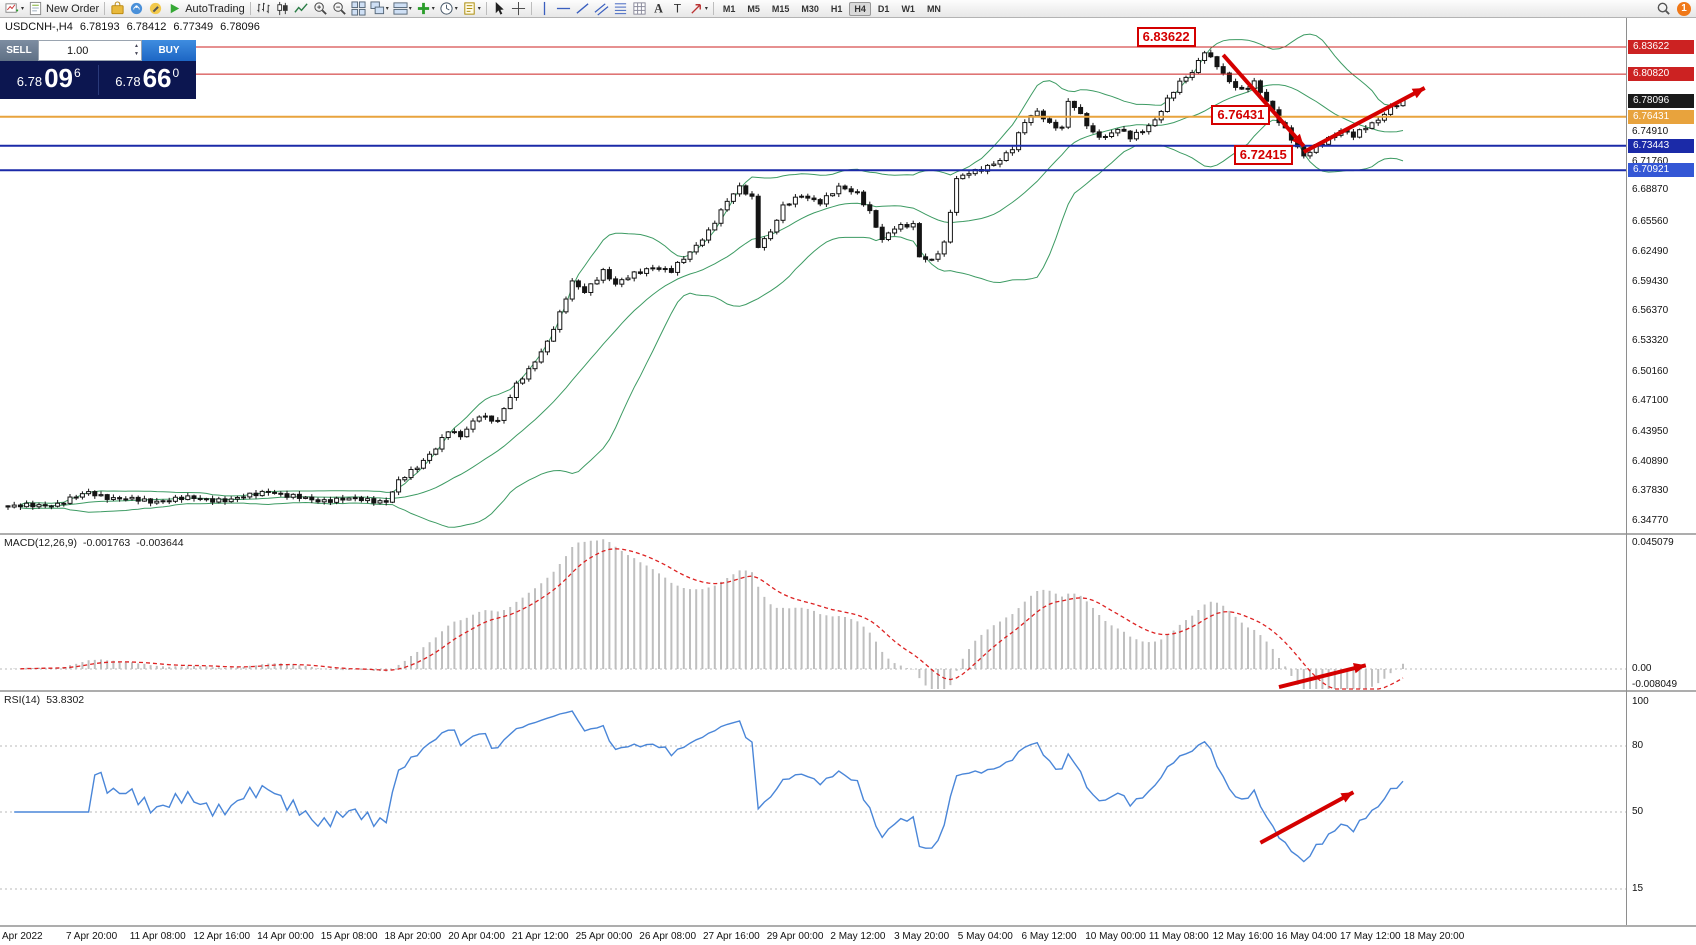 The height and width of the screenshot is (945, 1696). Describe the element at coordinates (582, 9) in the screenshot. I see `trendline-tool-button` at that location.